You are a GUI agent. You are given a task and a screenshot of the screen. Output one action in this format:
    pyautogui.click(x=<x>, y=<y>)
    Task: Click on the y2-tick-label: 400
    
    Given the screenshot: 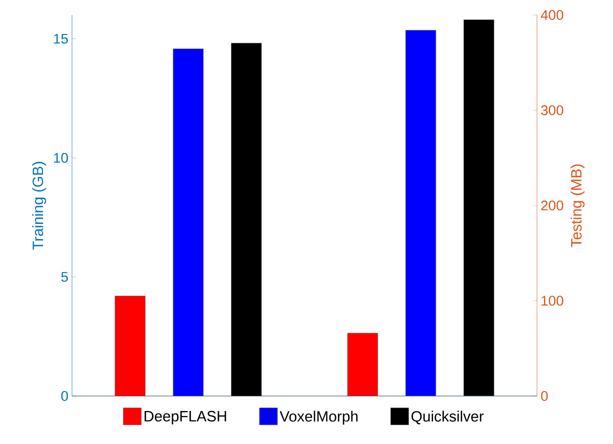 What is the action you would take?
    pyautogui.click(x=552, y=15)
    